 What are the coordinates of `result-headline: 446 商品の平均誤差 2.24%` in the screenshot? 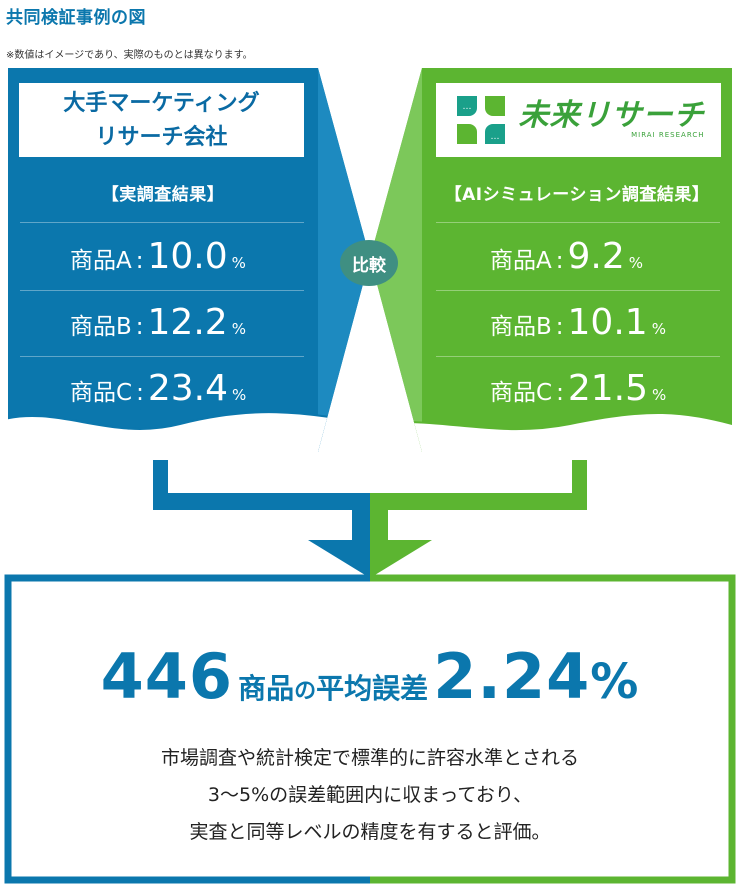 It's located at (370, 676).